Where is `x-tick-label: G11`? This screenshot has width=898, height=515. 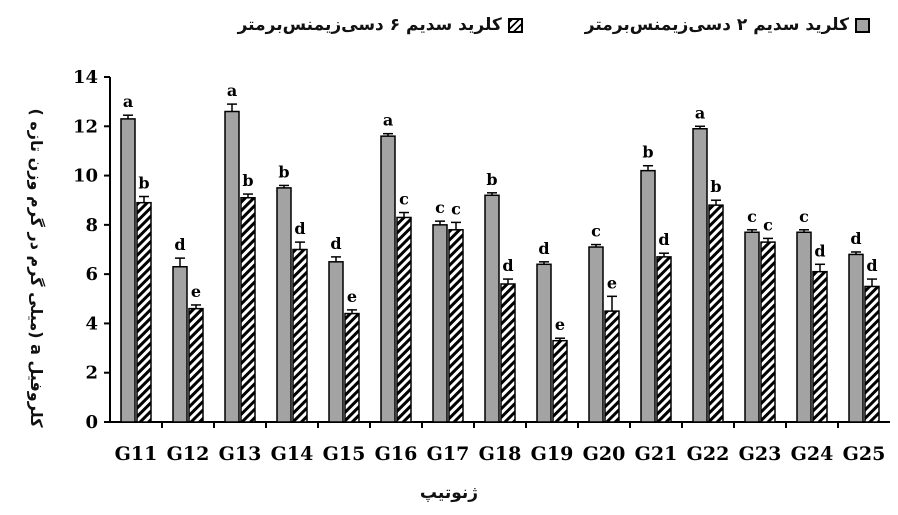
x-tick-label: G11 is located at coordinates (136, 454).